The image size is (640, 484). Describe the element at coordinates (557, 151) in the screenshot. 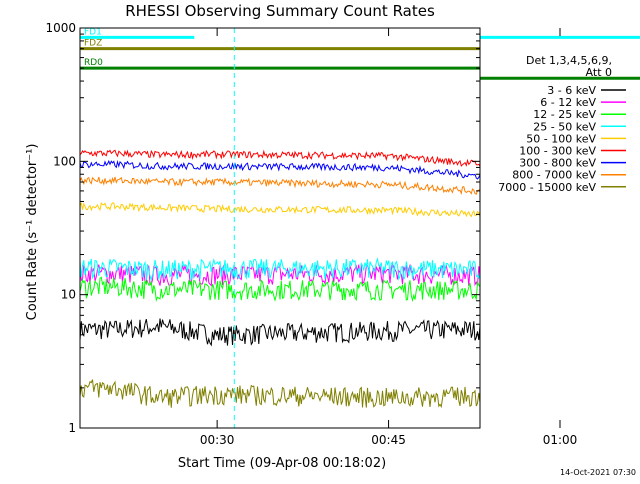

I see `legend-label-5: 100 - 300 keV` at that location.